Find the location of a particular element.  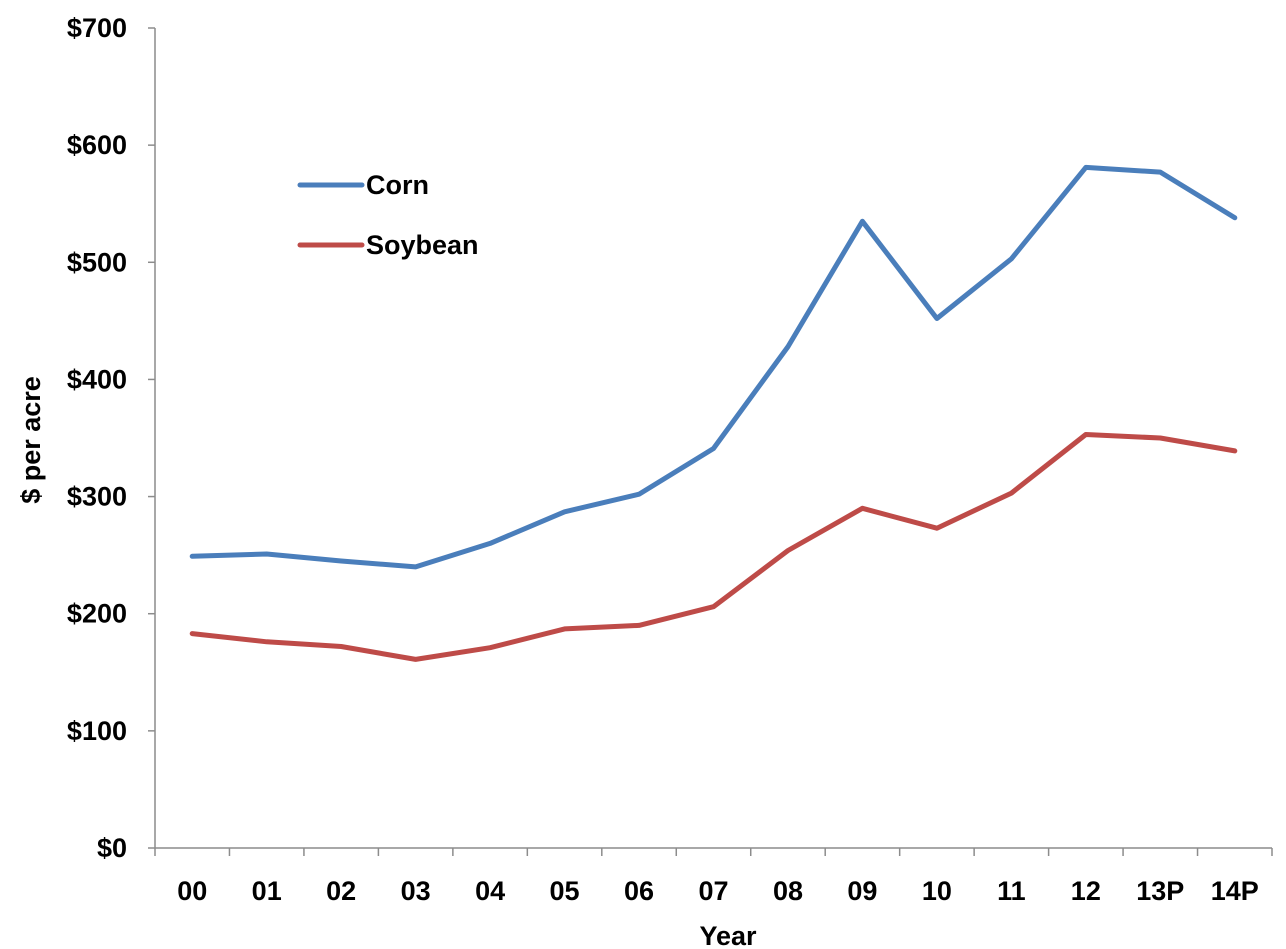

x-tick-label: 08 is located at coordinates (788, 891).